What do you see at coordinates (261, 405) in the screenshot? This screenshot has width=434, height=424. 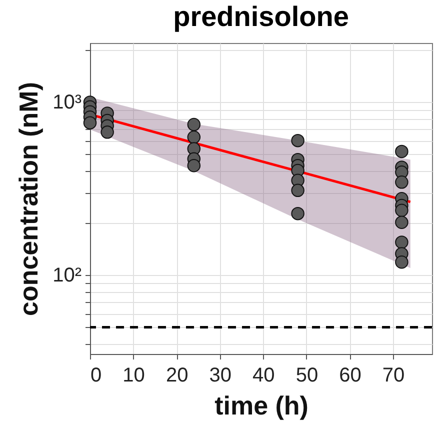 I see `x-axis-title: time (h)` at bounding box center [261, 405].